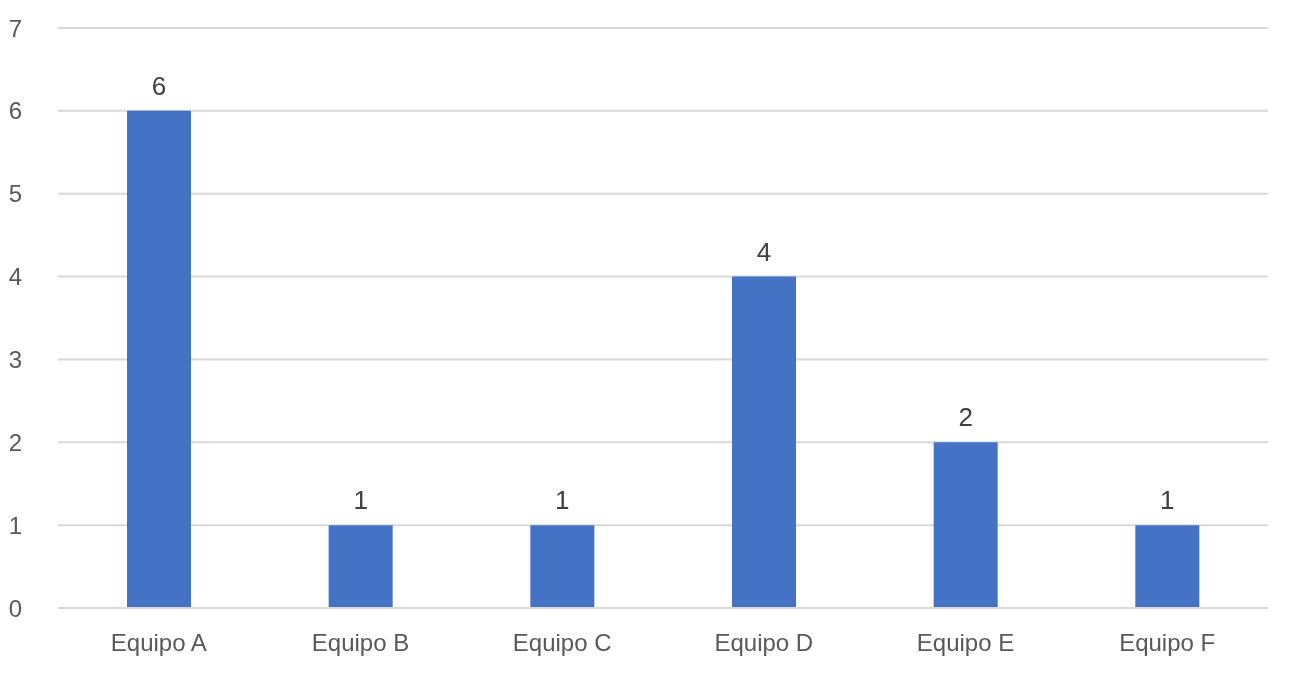  Describe the element at coordinates (562, 643) in the screenshot. I see `x-tick-label: Equipo C` at that location.